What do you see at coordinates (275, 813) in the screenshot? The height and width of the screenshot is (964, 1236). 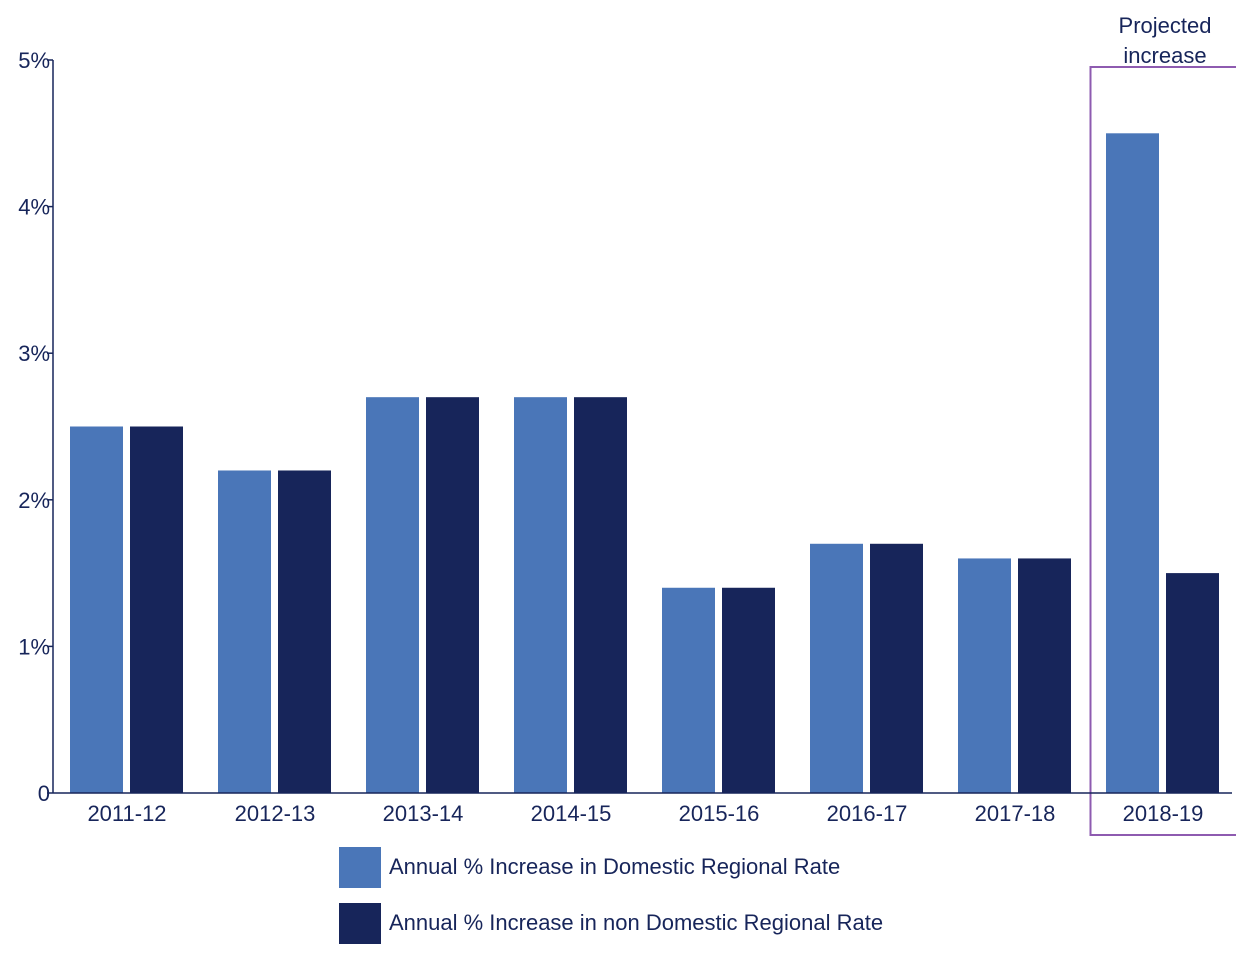 I see `x-tick-label: 2012-13` at bounding box center [275, 813].